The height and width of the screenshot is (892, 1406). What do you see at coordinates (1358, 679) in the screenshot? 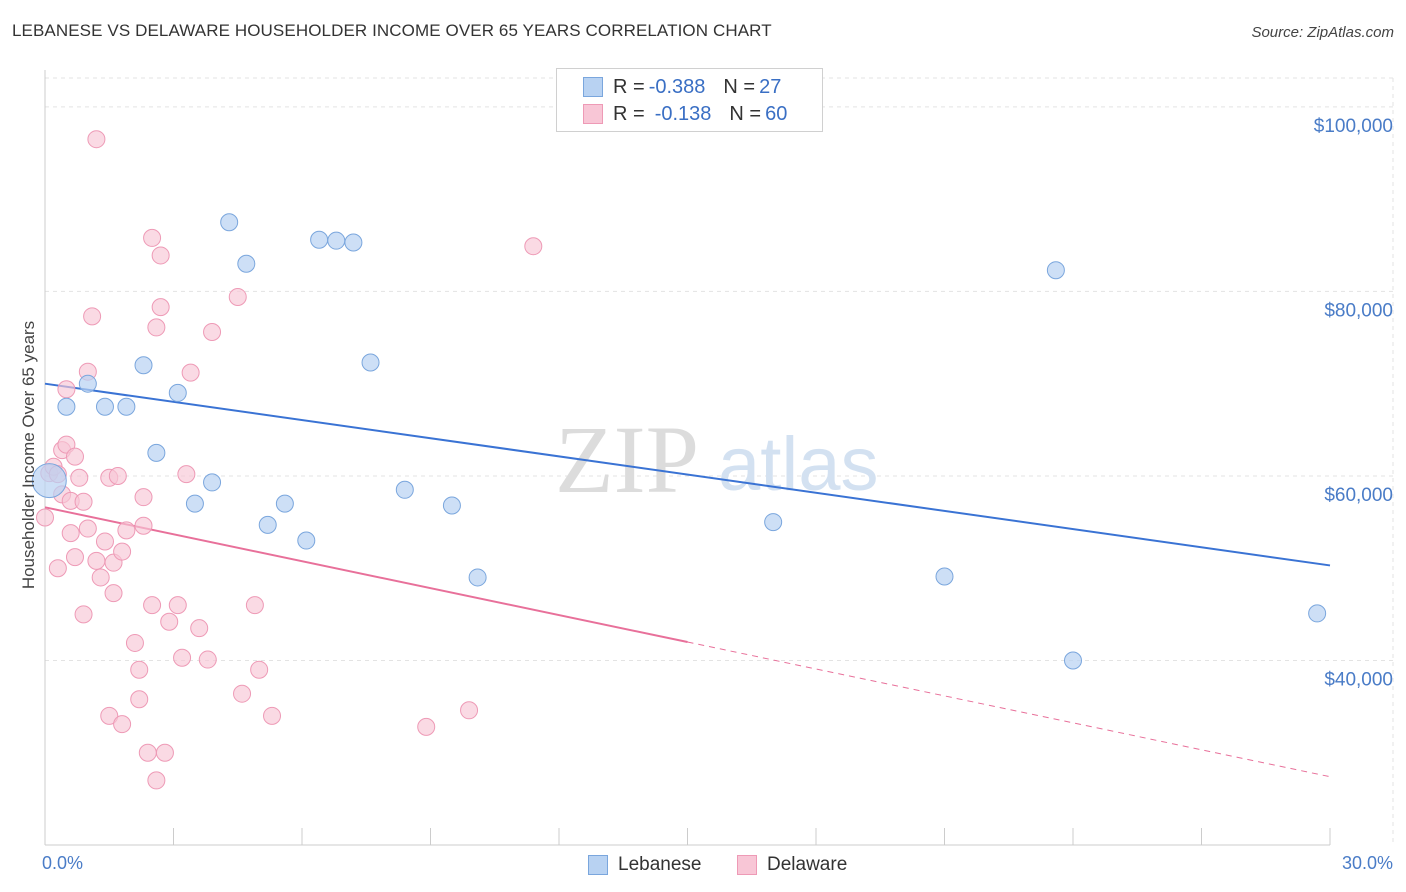
I see `y-tick-label: $40,000` at bounding box center [1358, 679].